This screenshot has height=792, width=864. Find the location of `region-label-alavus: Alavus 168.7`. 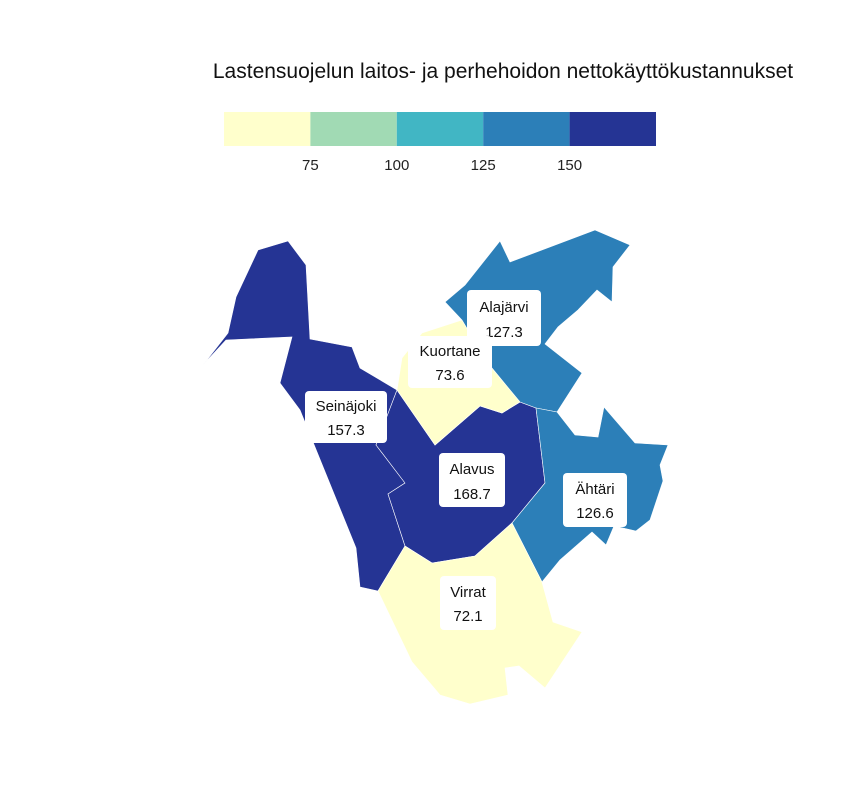

region-label-alavus: Alavus 168.7 is located at coordinates (472, 480).